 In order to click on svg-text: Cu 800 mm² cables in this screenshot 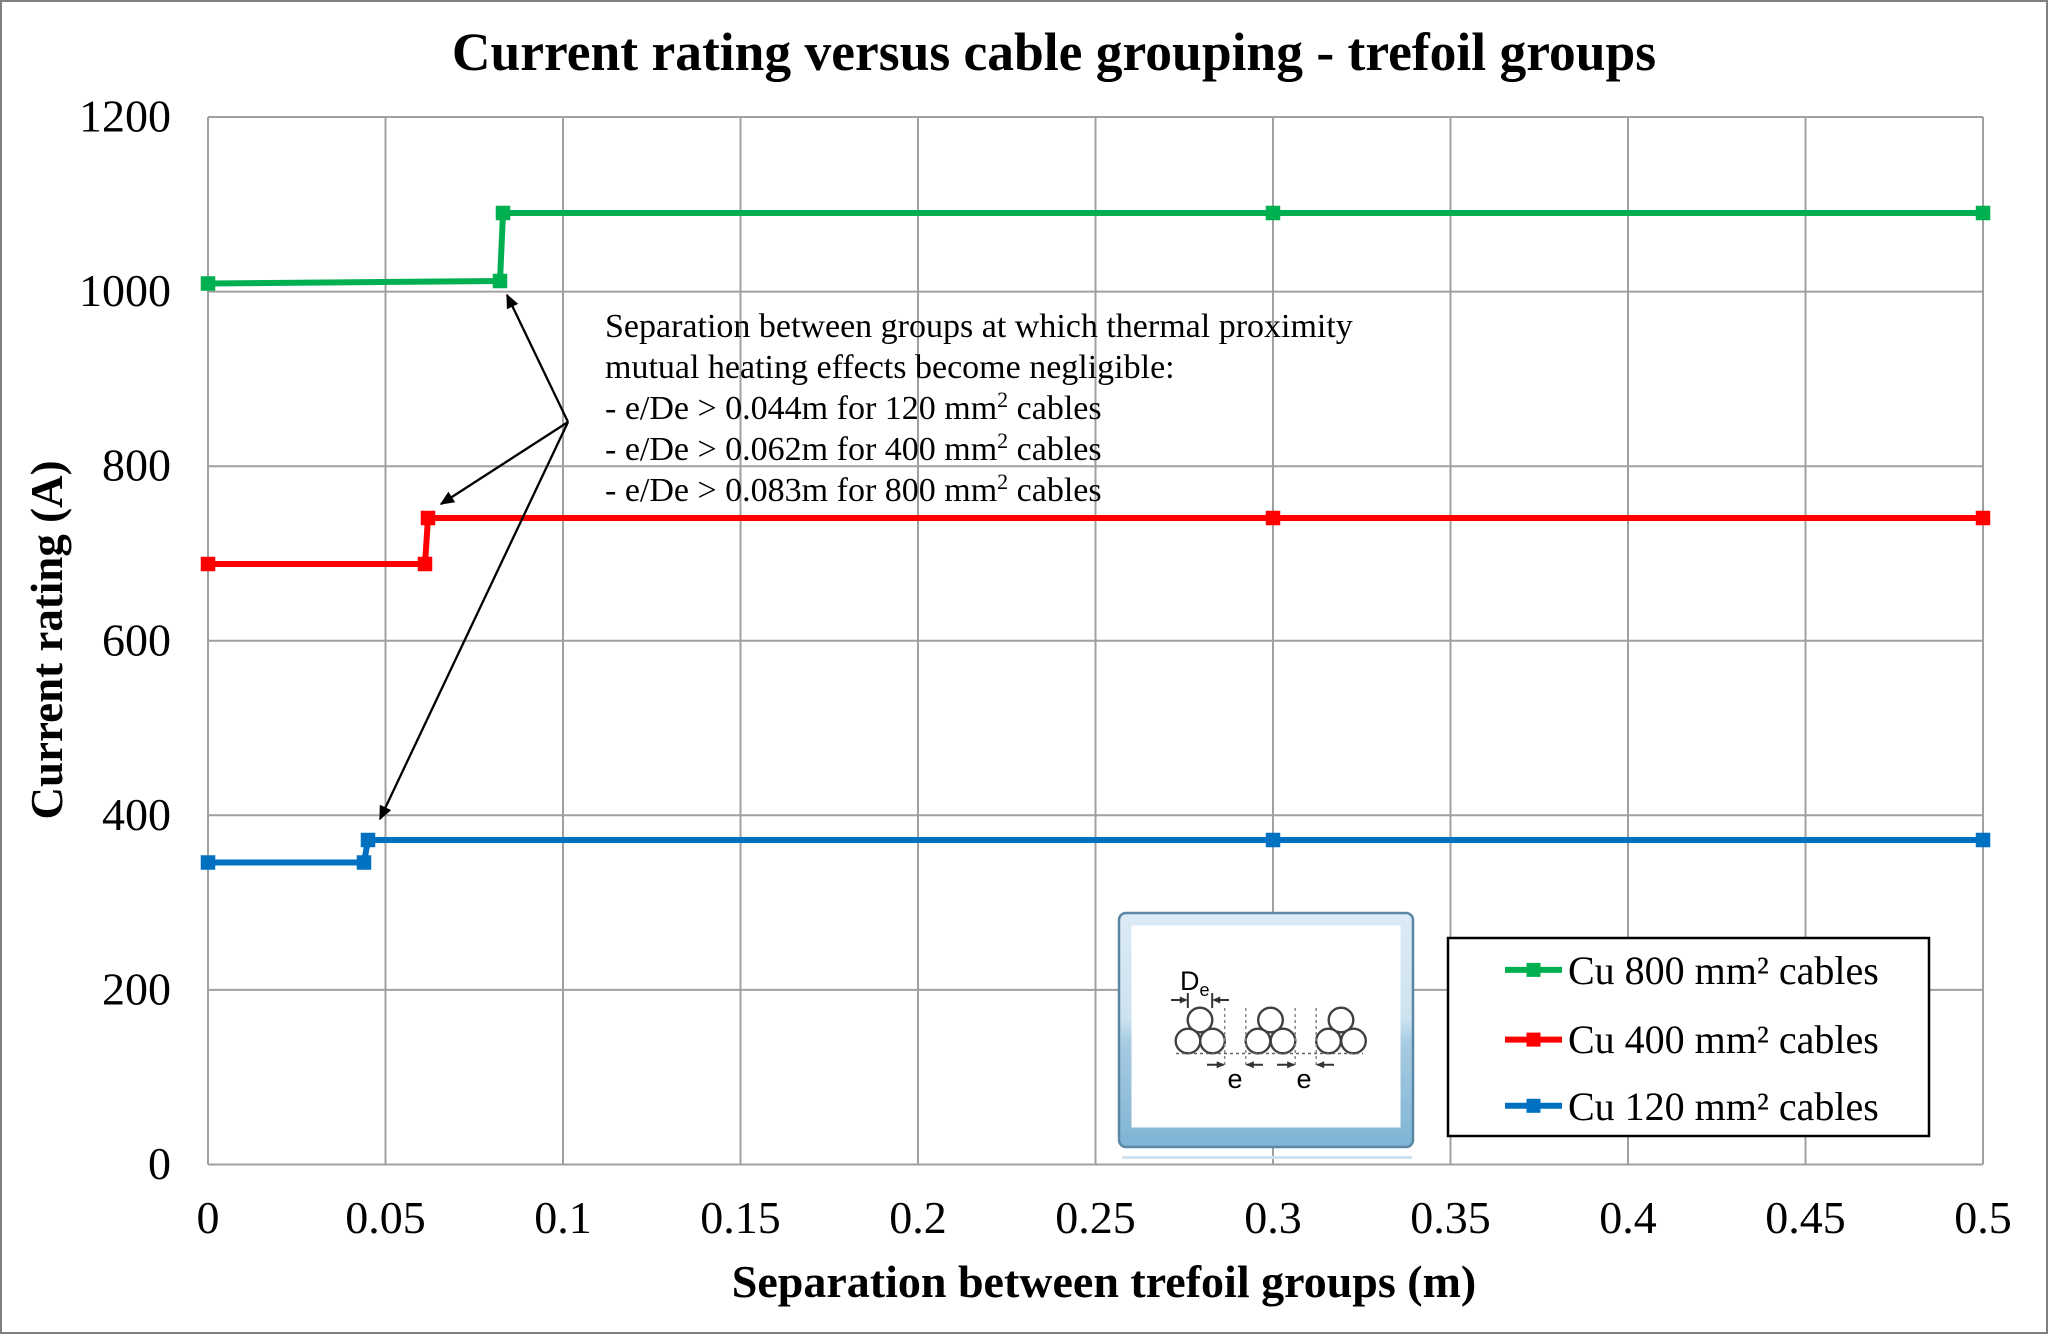, I will do `click(1723, 970)`.